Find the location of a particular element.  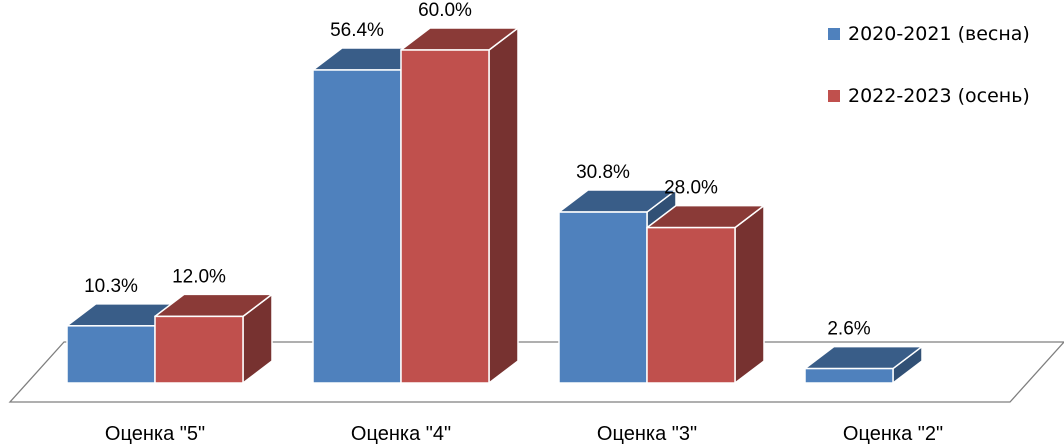

chart-floor is located at coordinates (536, 372).